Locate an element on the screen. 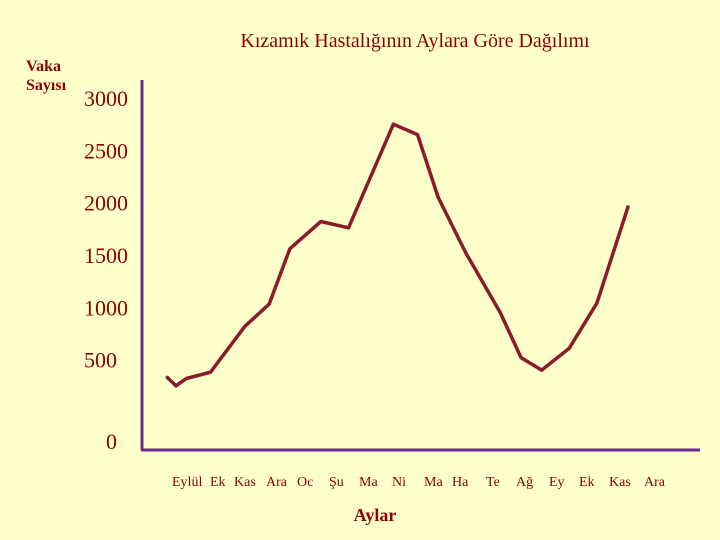  x-tick-label: Oc is located at coordinates (305, 482).